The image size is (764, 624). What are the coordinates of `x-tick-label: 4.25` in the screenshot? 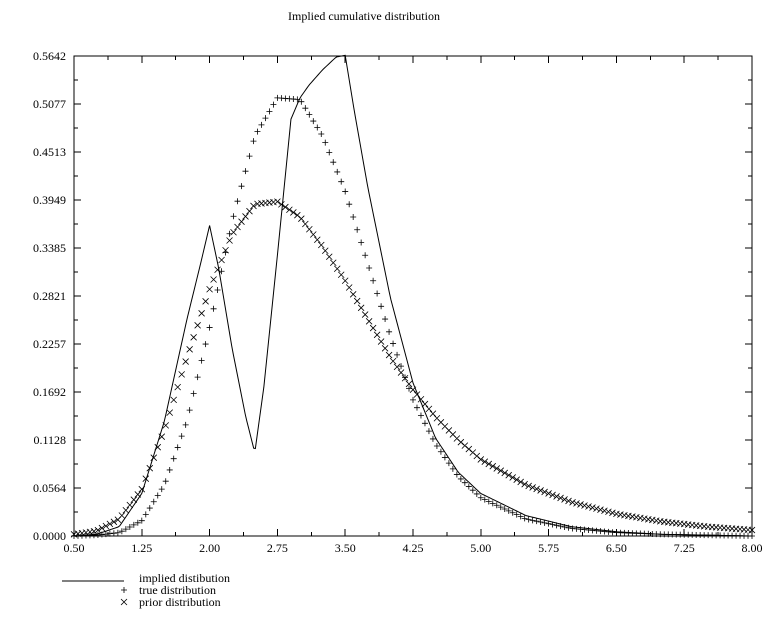 It's located at (413, 548).